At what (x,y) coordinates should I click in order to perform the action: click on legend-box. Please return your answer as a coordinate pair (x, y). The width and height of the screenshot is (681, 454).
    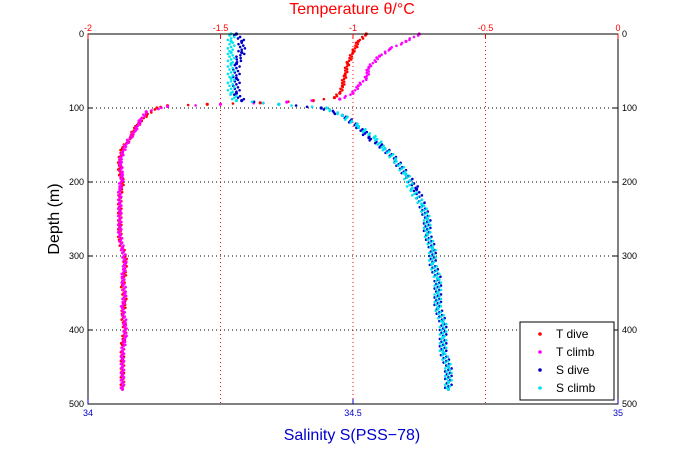
    Looking at the image, I should click on (567, 361).